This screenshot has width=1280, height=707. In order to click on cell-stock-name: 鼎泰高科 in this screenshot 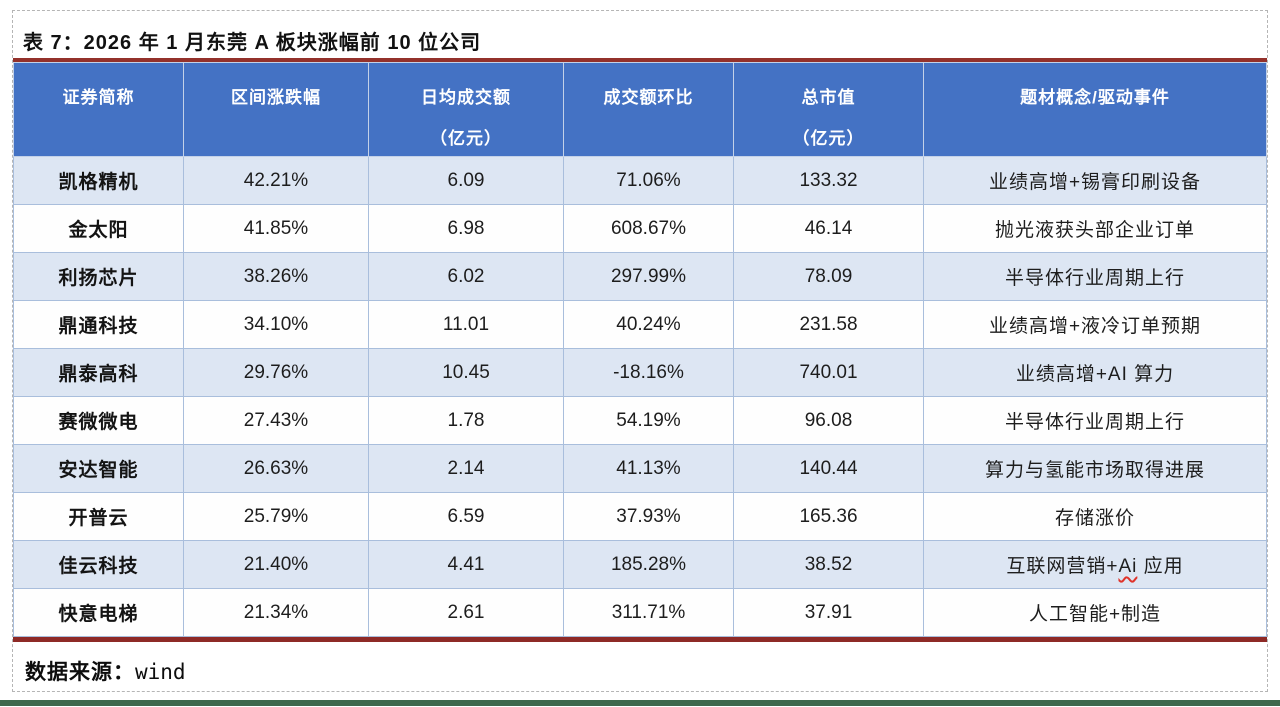, I will do `click(98, 372)`.